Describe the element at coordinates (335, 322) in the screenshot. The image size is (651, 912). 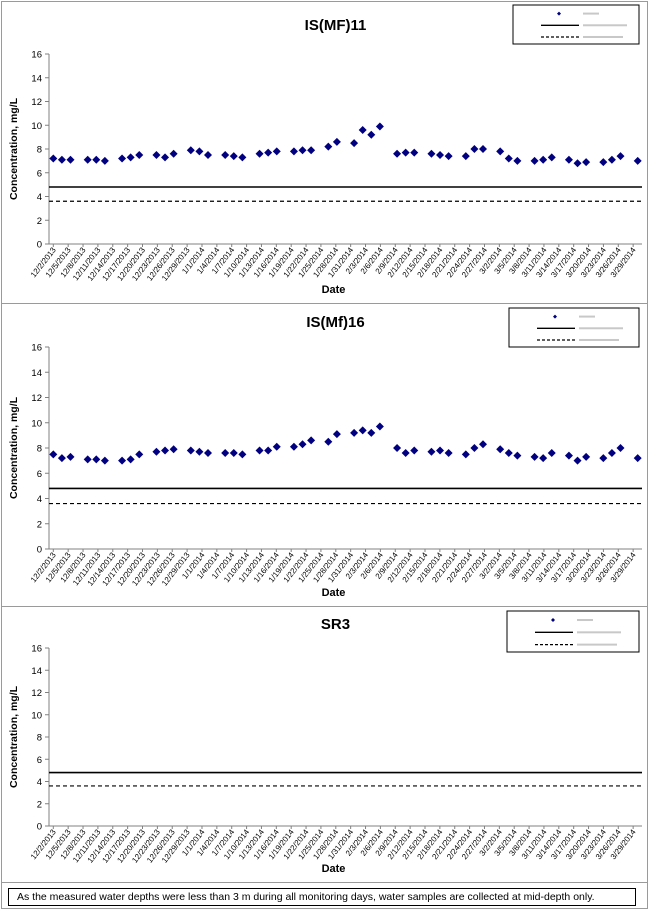
I see `chart-title: IS(Mf)16` at that location.